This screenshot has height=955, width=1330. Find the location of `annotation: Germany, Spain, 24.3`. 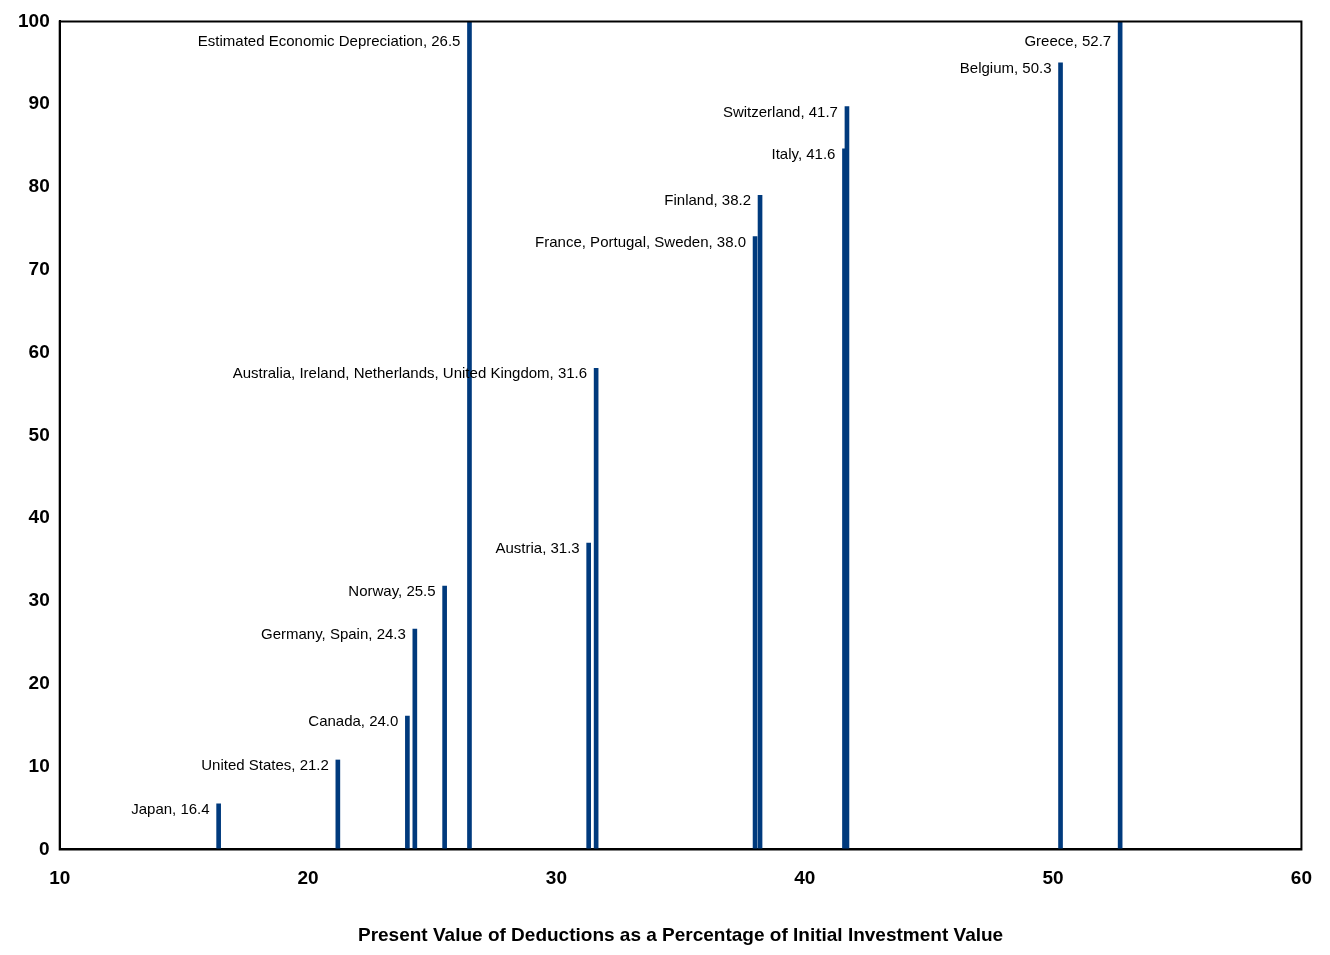

annotation: Germany, Spain, 24.3 is located at coordinates (333, 634).